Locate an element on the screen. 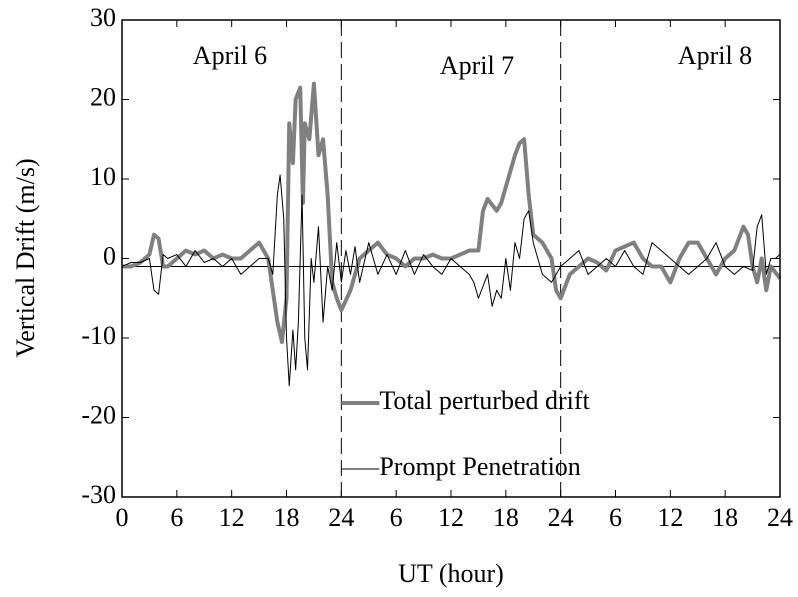 The width and height of the screenshot is (798, 597). y-tick-label: 20 is located at coordinates (103, 96).